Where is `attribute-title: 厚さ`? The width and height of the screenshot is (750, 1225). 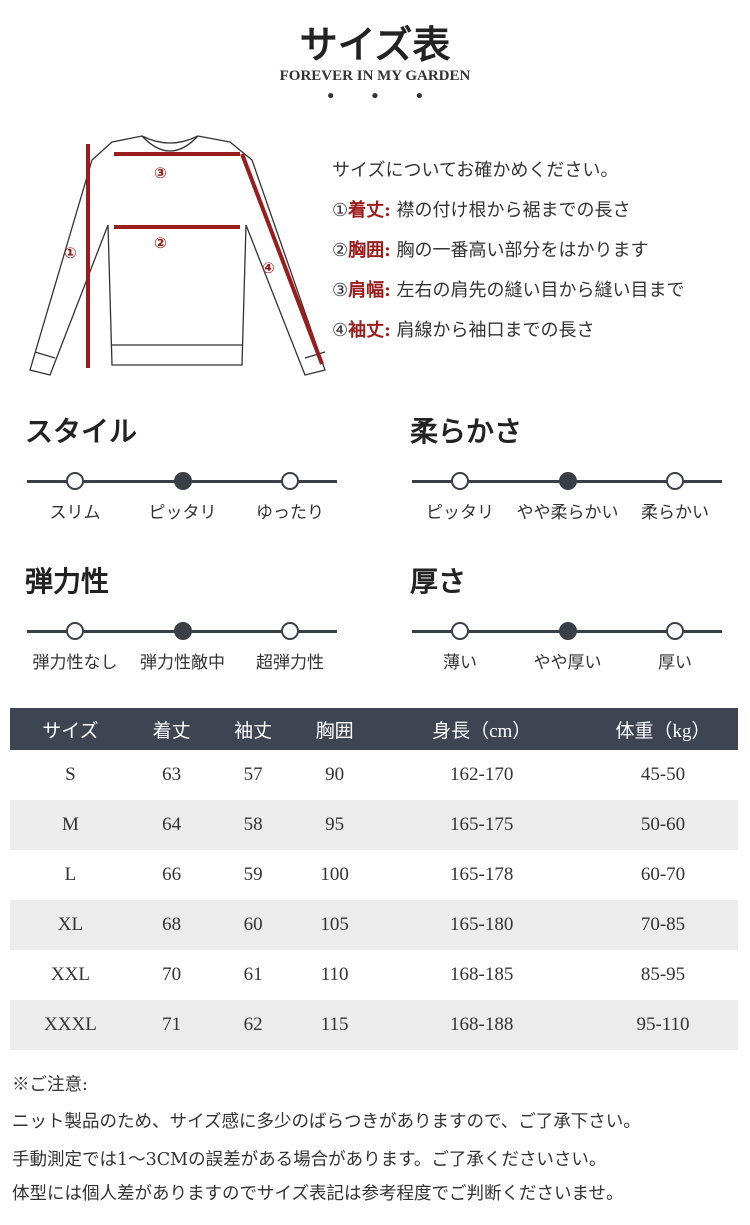 attribute-title: 厚さ is located at coordinates (438, 581).